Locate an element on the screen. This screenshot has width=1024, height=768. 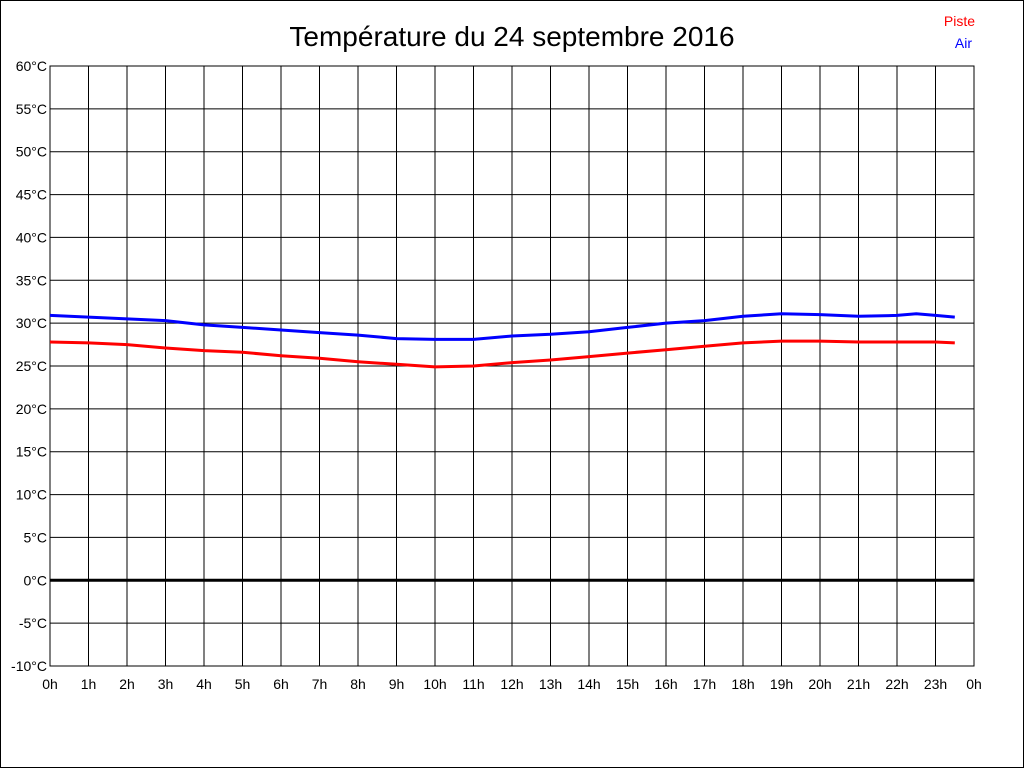
x-tick-label: 20h is located at coordinates (819, 684).